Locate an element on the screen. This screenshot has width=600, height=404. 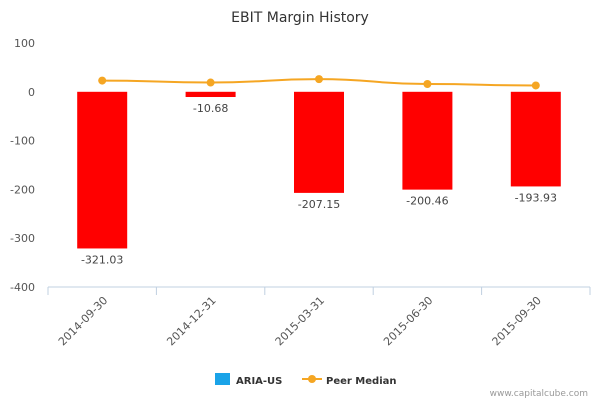
y-tick-label: -200 is located at coordinates (22, 189).